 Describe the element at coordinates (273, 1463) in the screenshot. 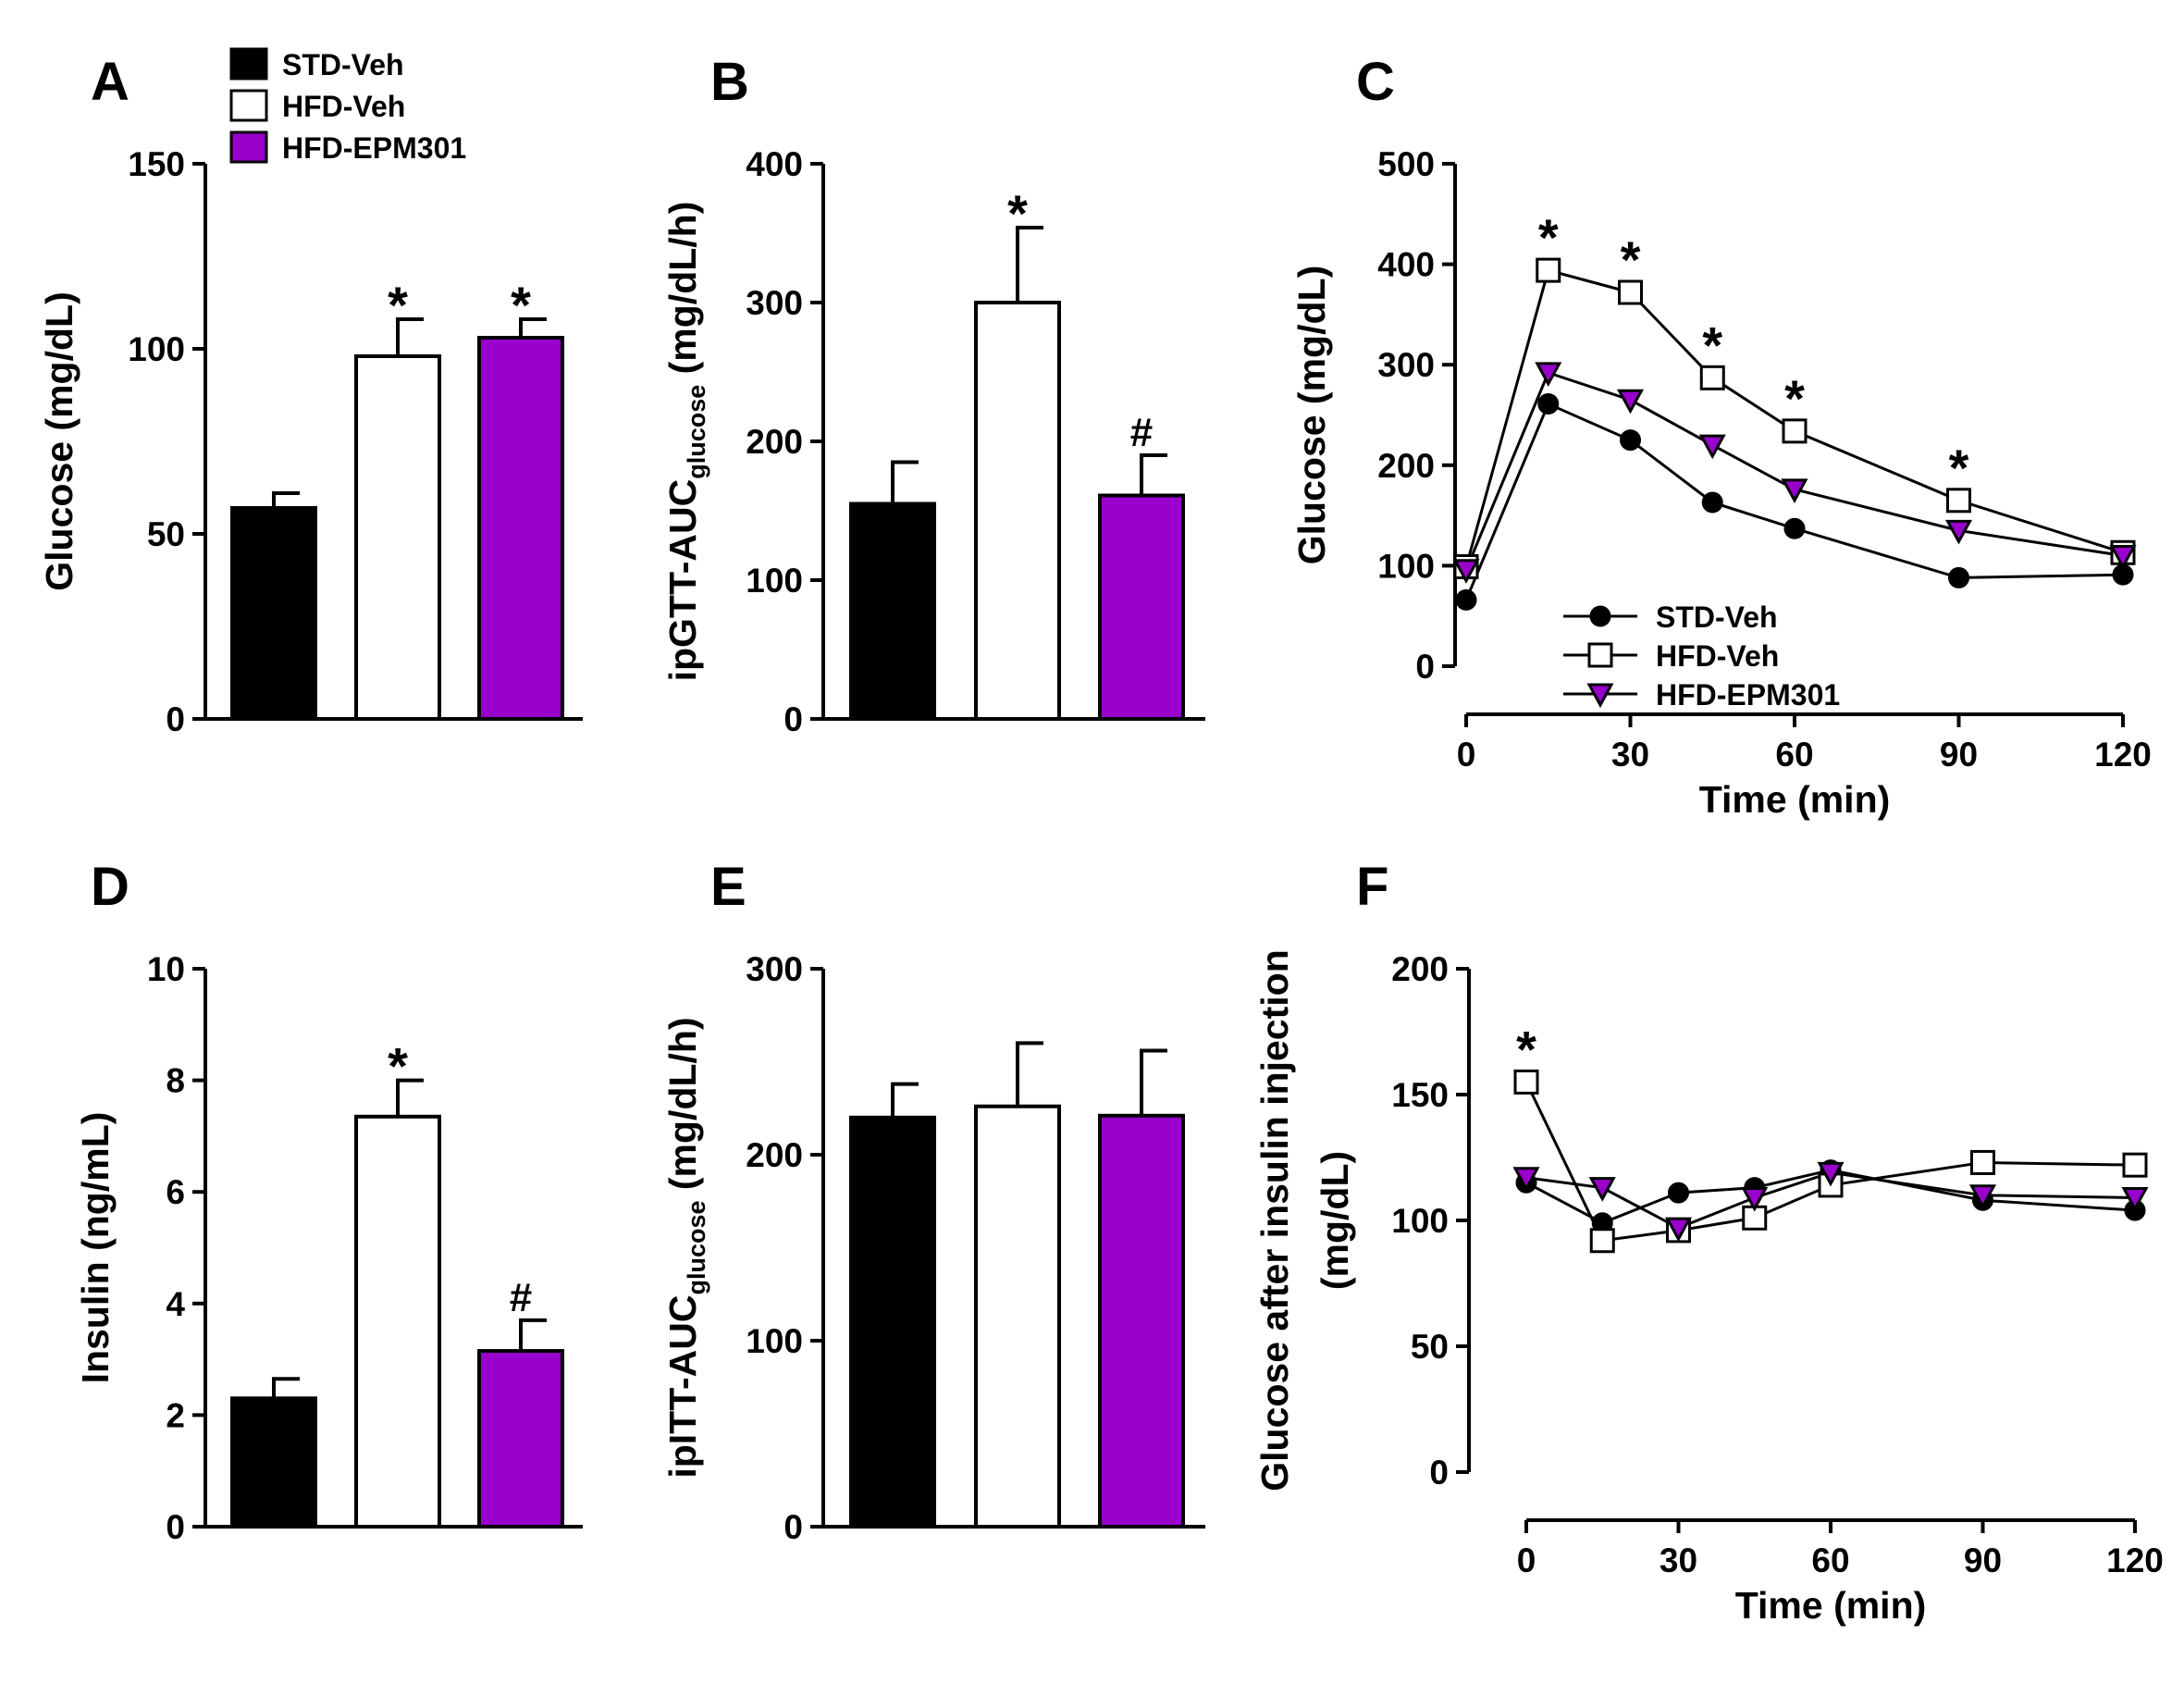

I see `panel-d-bar-std-veh` at that location.